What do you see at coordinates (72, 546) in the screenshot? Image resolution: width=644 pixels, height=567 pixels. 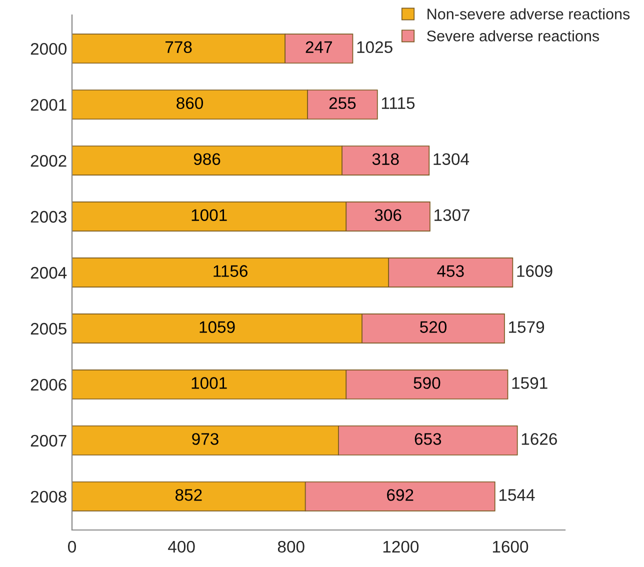 I see `x-tick-label: 0` at bounding box center [72, 546].